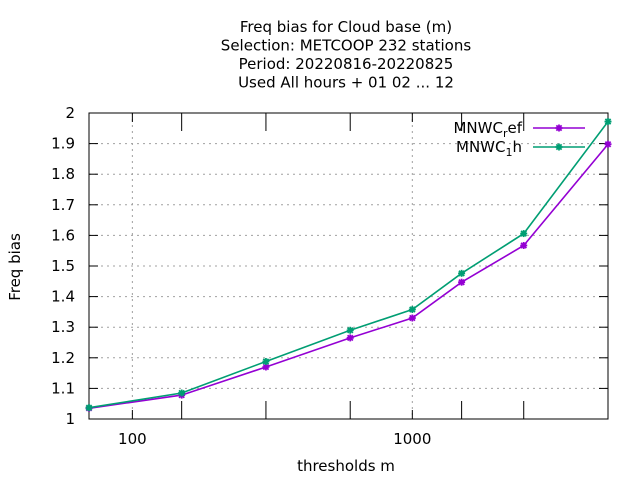 This screenshot has width=640, height=480. I want to click on y-tick-label: 1.6, so click(63, 235).